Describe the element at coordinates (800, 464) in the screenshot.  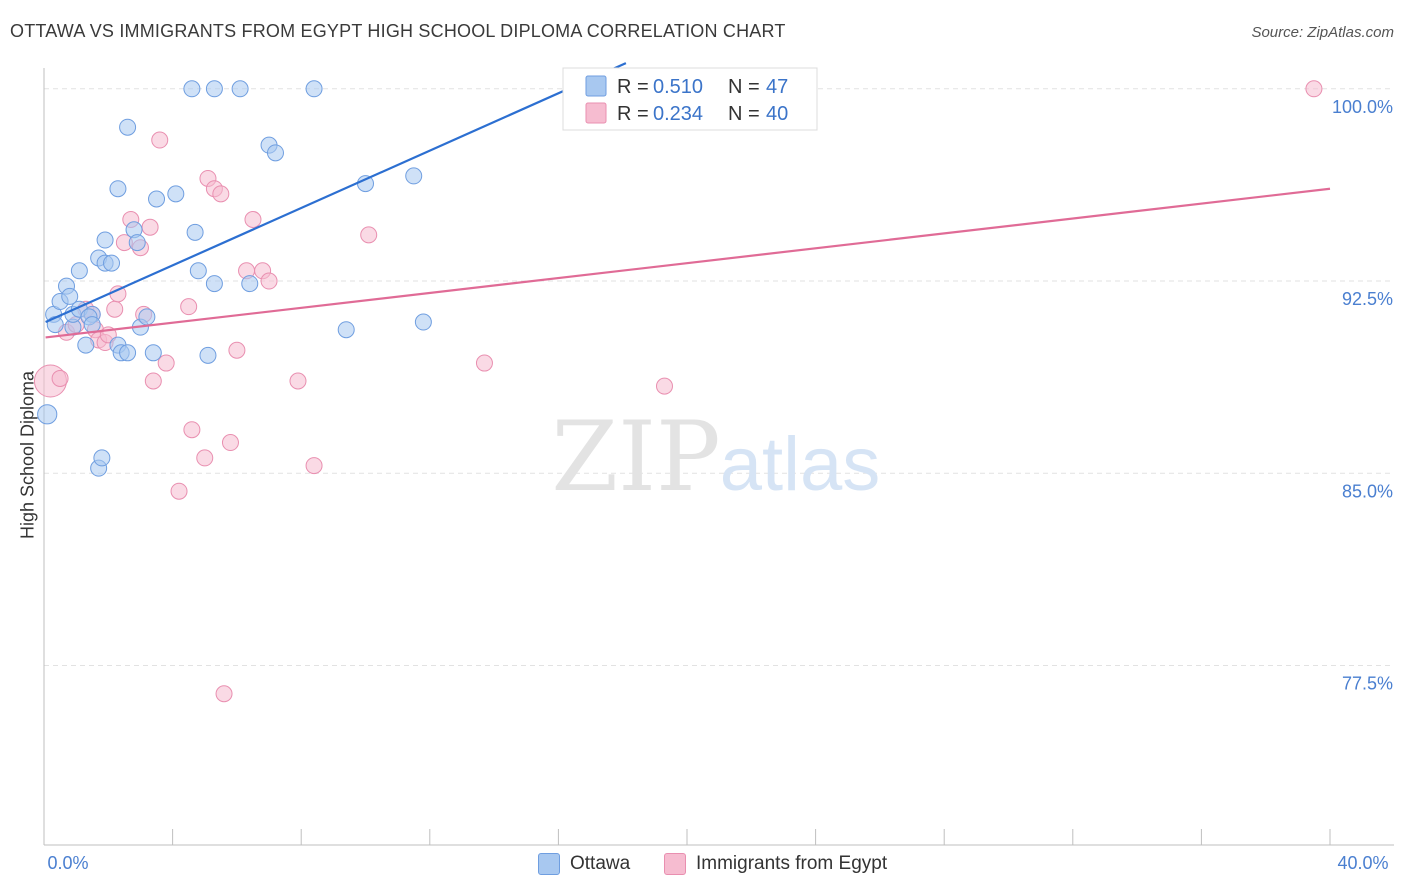
I see `watermark-atlas: atlas` at that location.